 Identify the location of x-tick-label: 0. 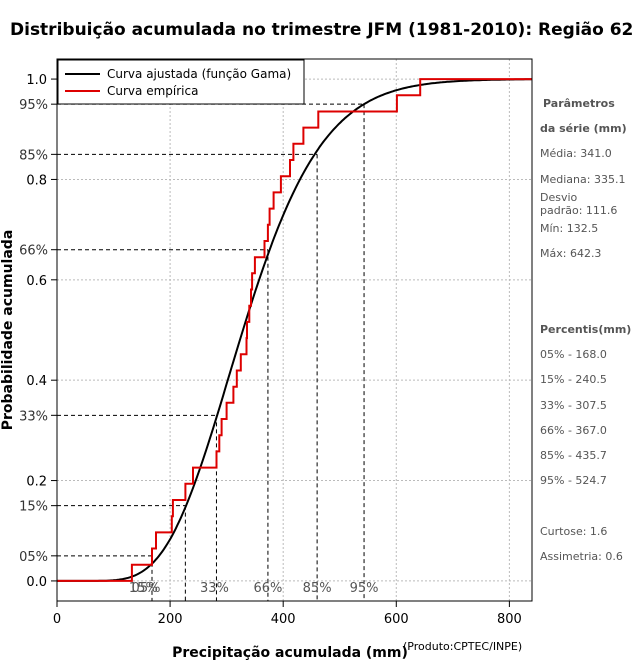
(57, 619).